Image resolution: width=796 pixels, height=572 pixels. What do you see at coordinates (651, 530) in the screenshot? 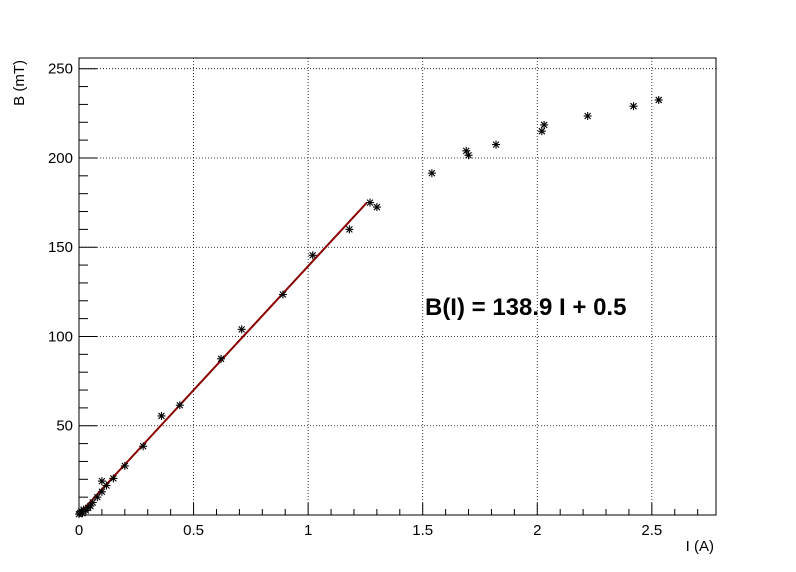
I see `x-tick-label: 2.5` at bounding box center [651, 530].